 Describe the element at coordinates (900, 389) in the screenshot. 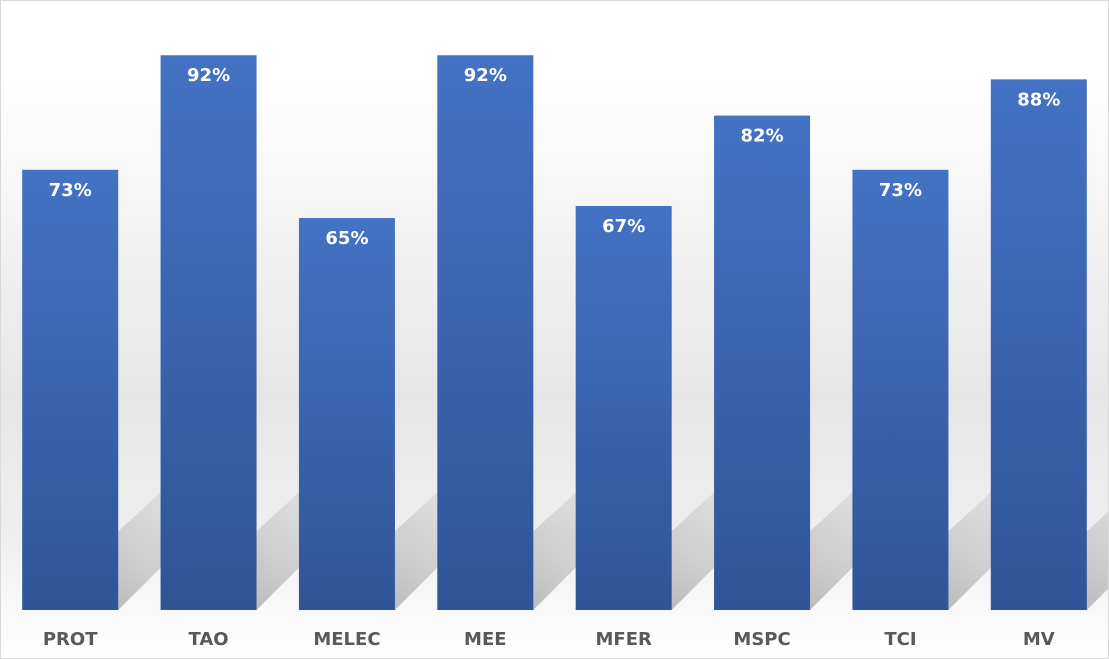

I see `bar-tci` at that location.